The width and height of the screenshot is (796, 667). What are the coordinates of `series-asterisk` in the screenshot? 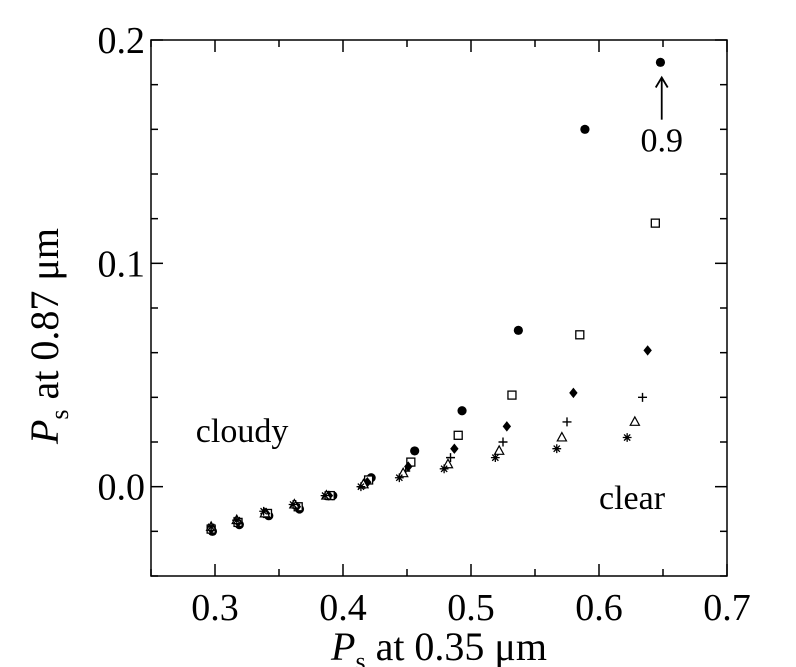 It's located at (419, 482).